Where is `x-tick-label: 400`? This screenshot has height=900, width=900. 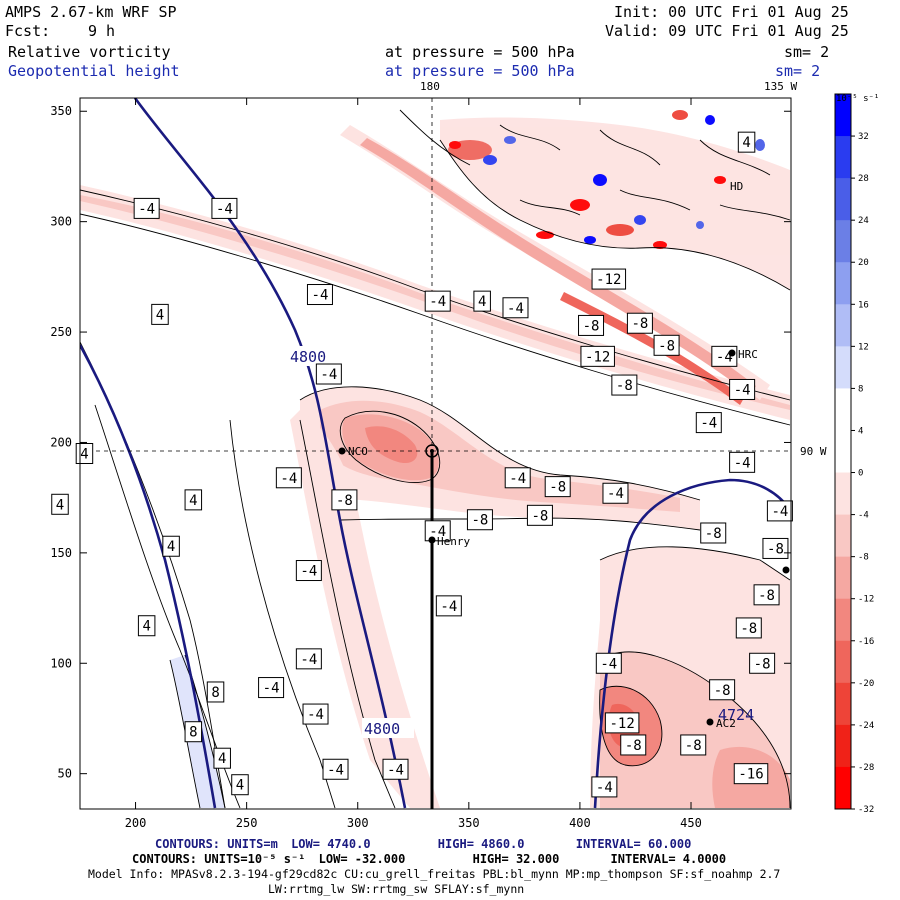 x-tick-label: 400 is located at coordinates (580, 823).